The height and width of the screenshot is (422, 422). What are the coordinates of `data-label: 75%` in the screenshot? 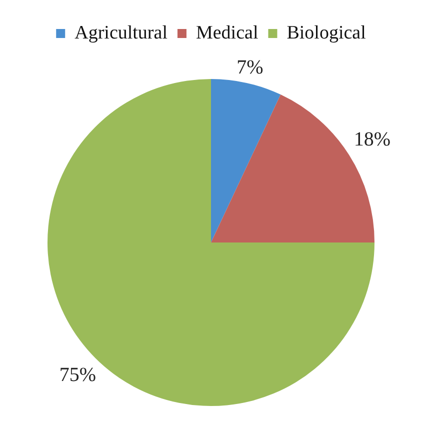 It's located at (77, 375).